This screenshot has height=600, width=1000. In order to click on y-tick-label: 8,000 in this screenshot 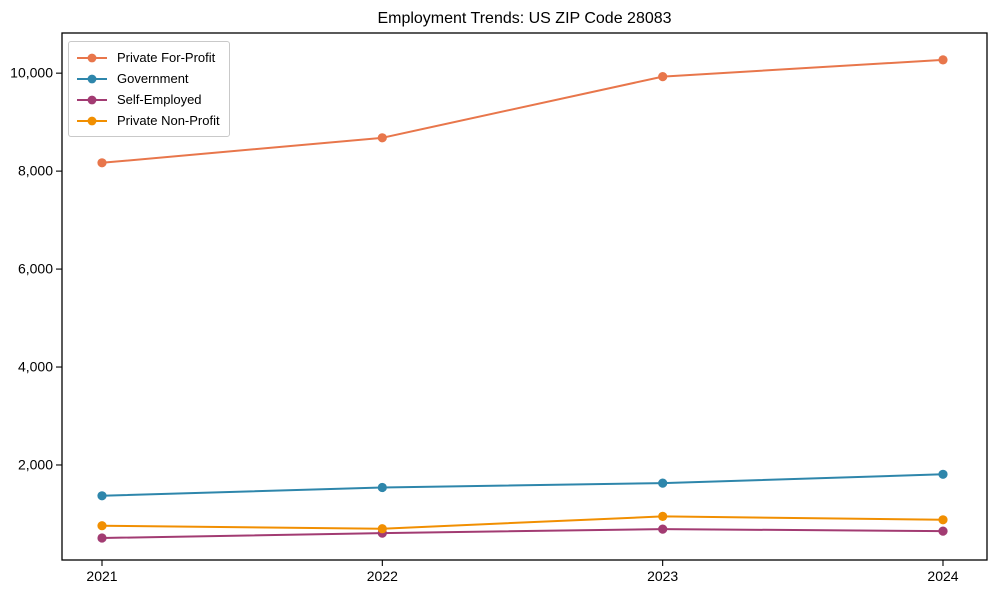, I will do `click(35, 171)`.